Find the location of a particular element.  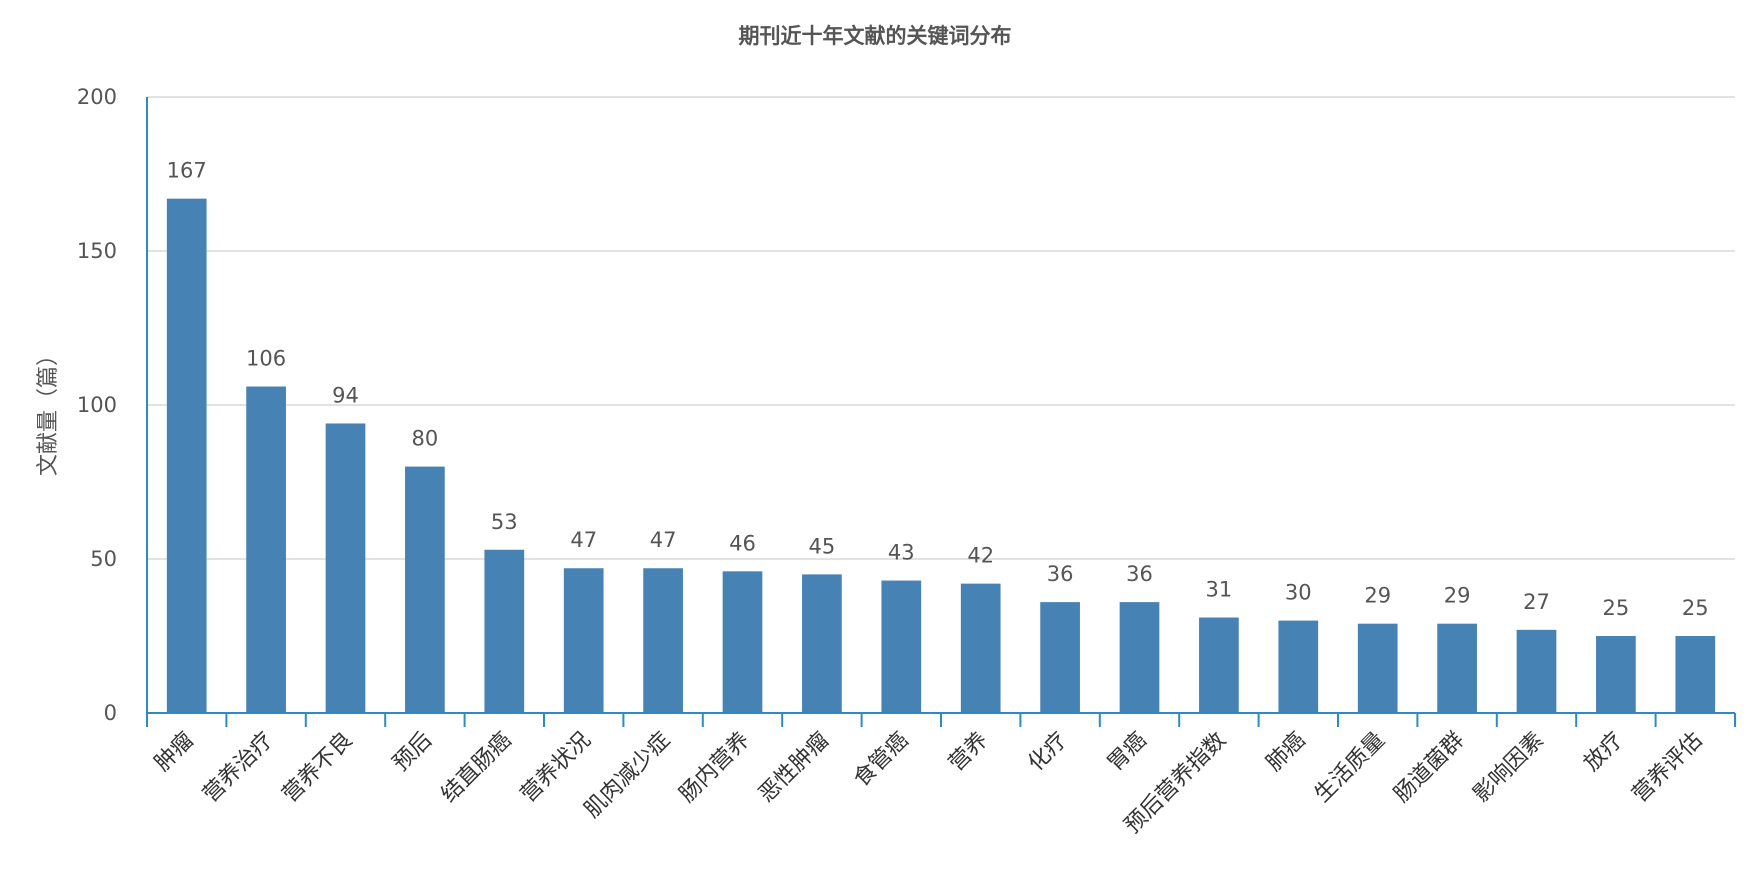

y-tick-label: 100 is located at coordinates (97, 405).